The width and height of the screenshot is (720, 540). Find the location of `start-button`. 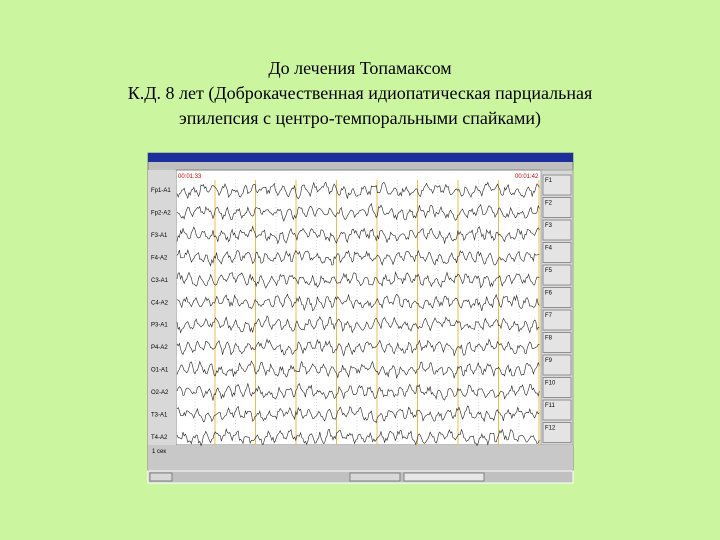

start-button is located at coordinates (161, 477).